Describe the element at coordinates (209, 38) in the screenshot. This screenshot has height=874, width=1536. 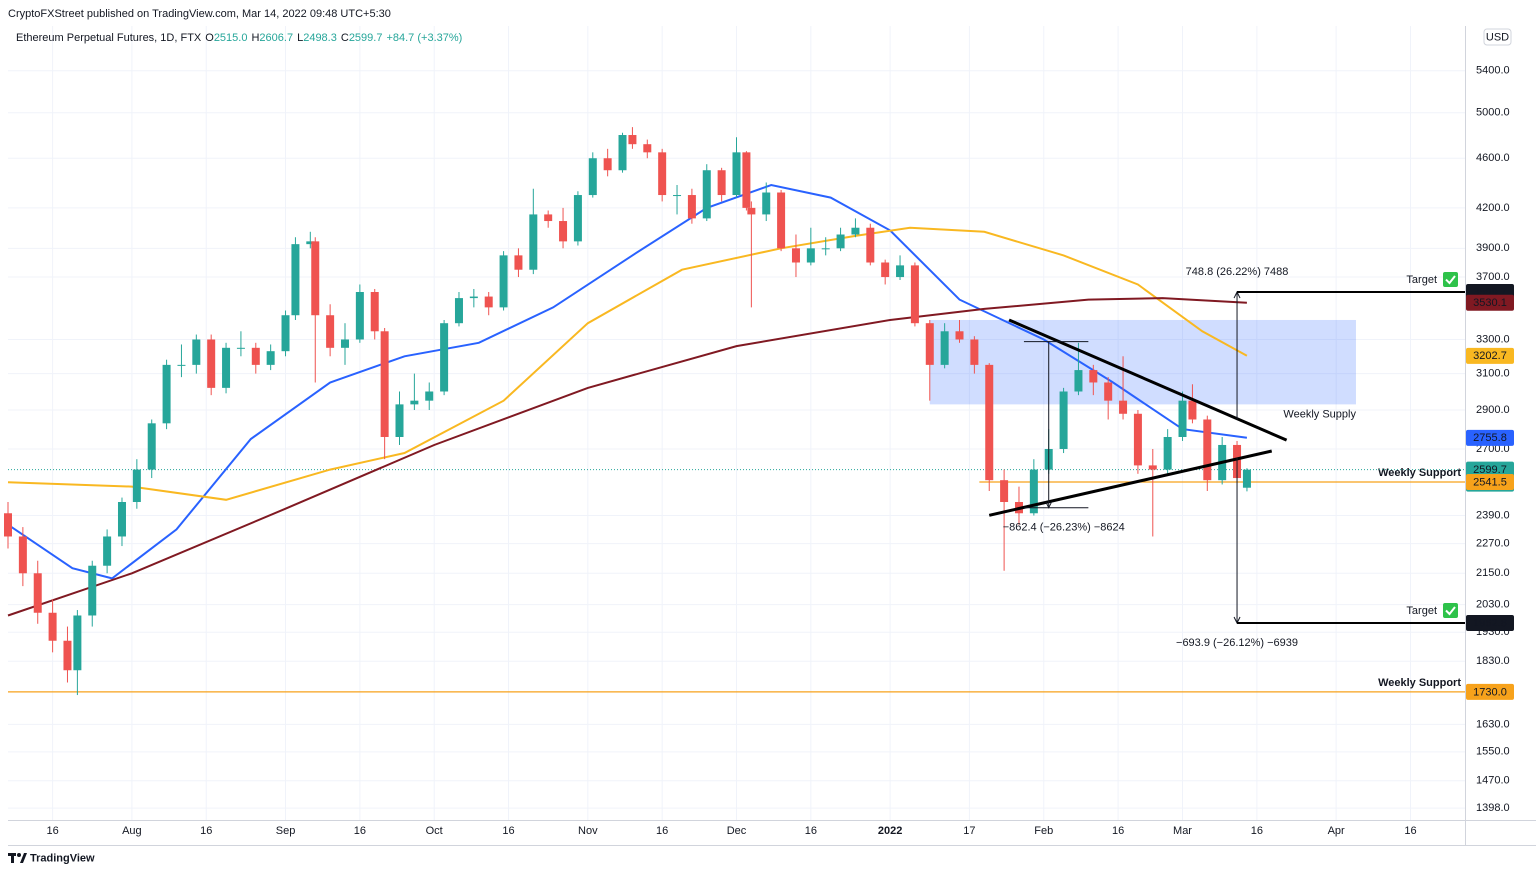
I see `ohlc-key: O` at that location.